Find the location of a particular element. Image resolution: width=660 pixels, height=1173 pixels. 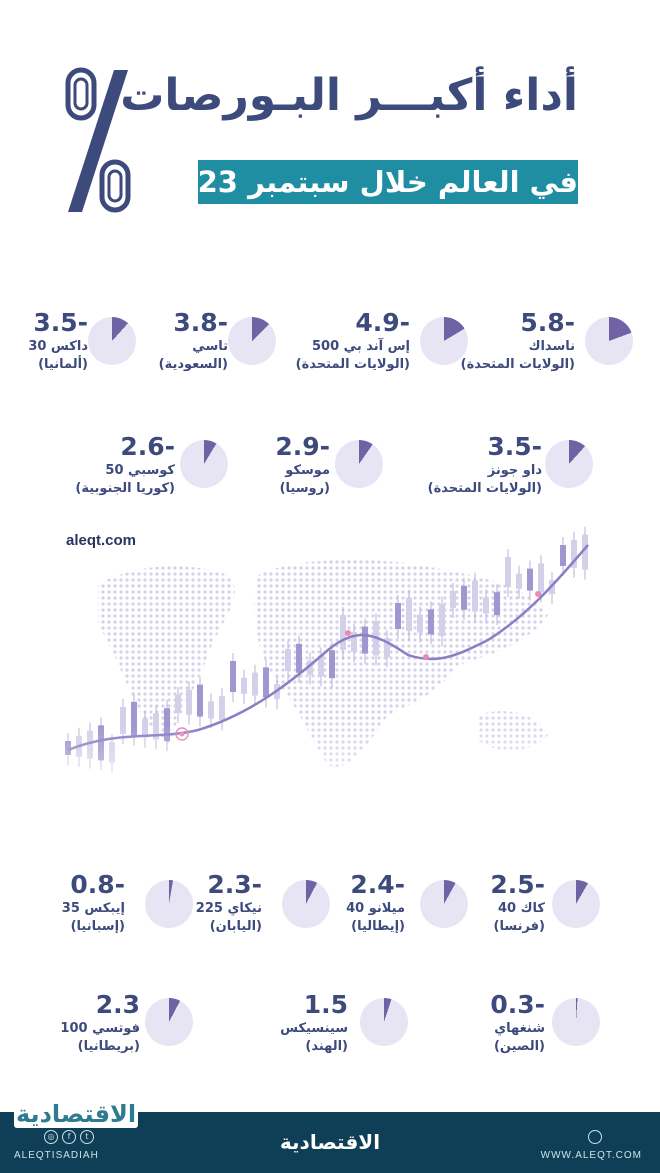

exchange-name: تاسي is located at coordinates (210, 346).